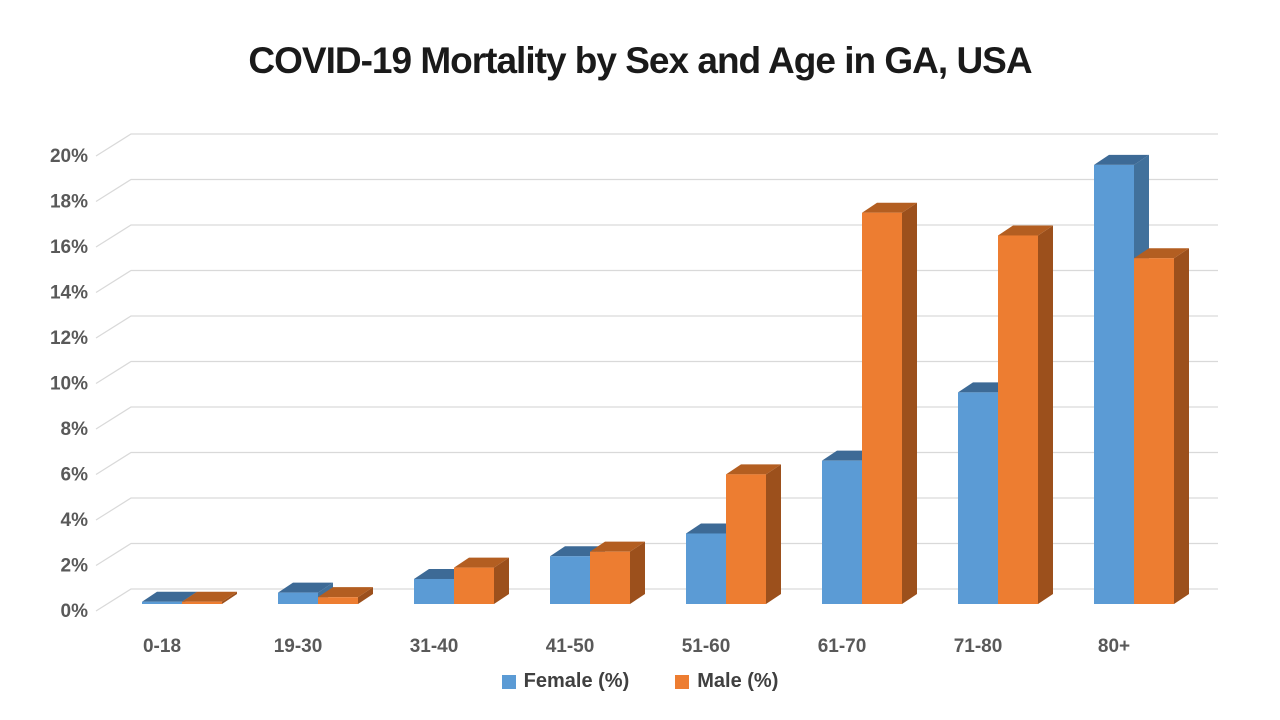 The image size is (1280, 720). Describe the element at coordinates (162, 646) in the screenshot. I see `x-category-label: 0-18` at that location.